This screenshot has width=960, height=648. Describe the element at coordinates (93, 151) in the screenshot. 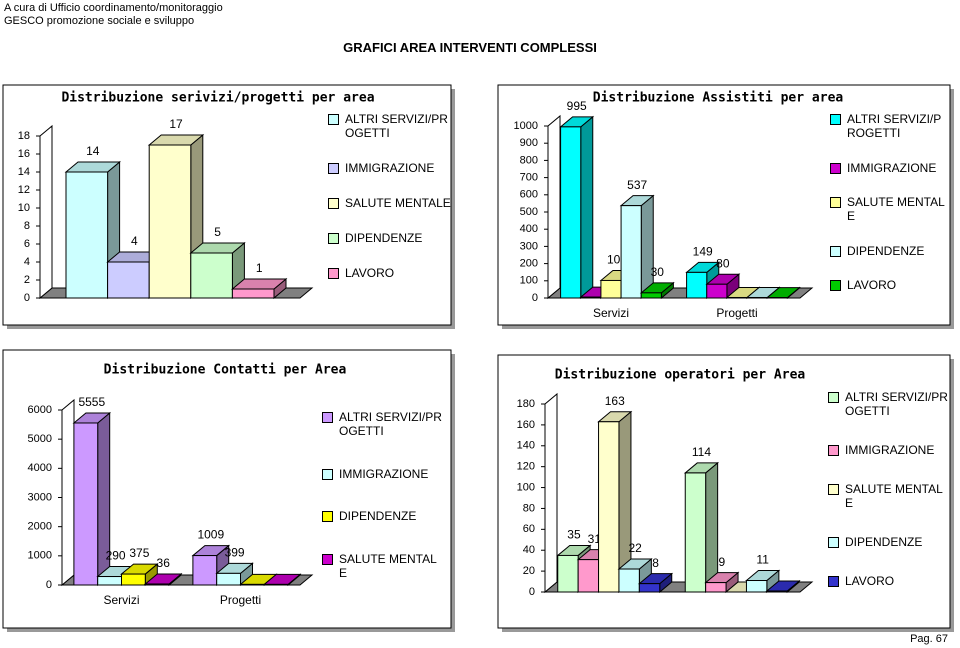

I see `data-label: 14` at that location.